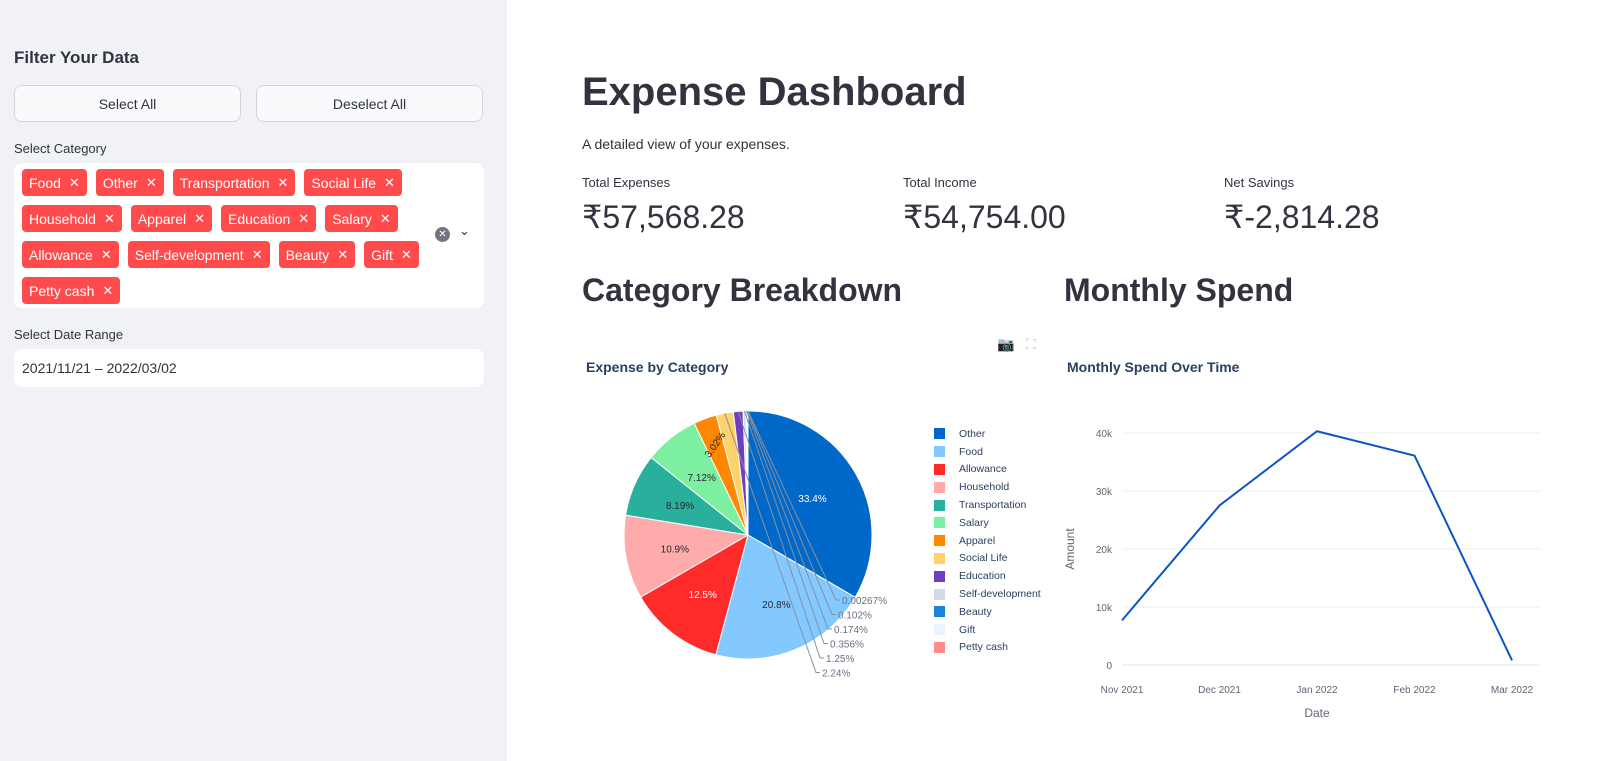  I want to click on legend-item: Self-development, so click(987, 594).